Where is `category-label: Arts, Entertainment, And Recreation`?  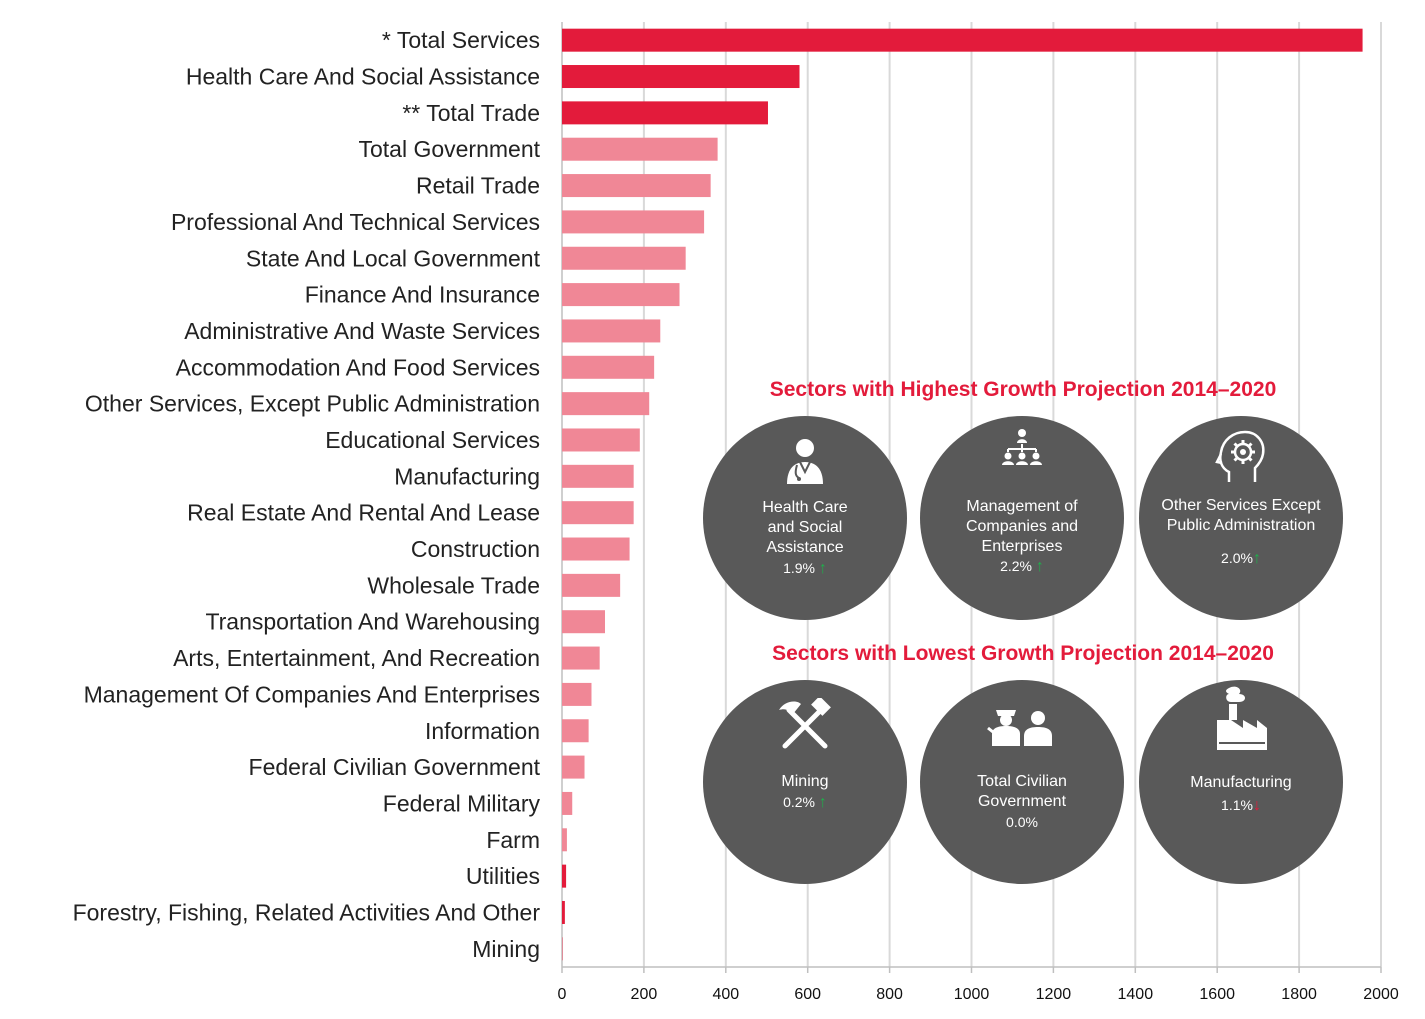
category-label: Arts, Entertainment, And Recreation is located at coordinates (356, 658).